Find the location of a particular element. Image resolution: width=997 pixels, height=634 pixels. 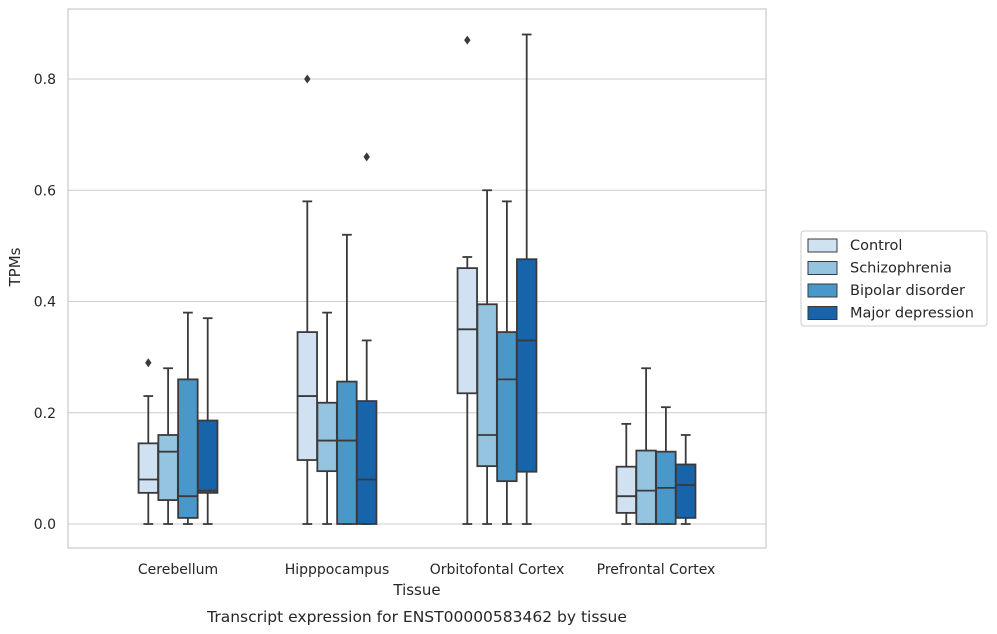

legend-label: Schizophrenia is located at coordinates (901, 269).